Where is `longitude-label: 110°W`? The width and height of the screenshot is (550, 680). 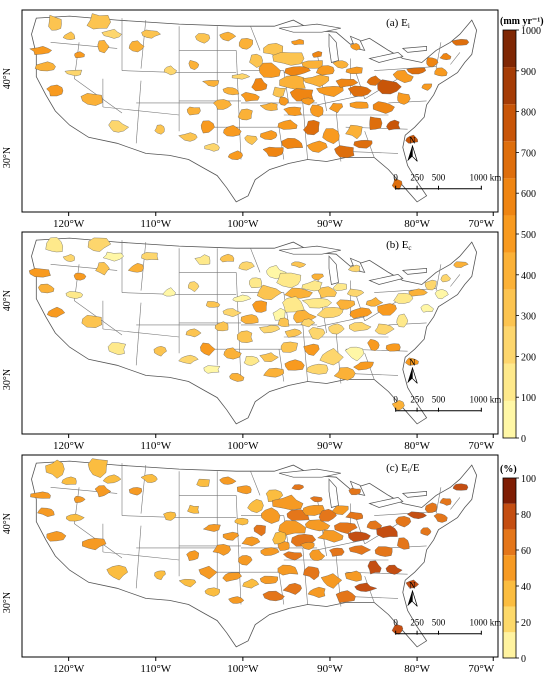 longitude-label: 110°W is located at coordinates (155, 224).